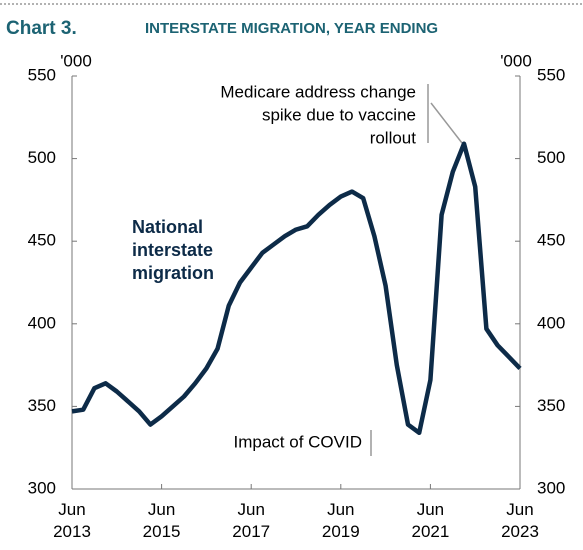 Image resolution: width=583 pixels, height=550 pixels. Describe the element at coordinates (162, 520) in the screenshot. I see `x-tick-label: Jun 2015` at that location.